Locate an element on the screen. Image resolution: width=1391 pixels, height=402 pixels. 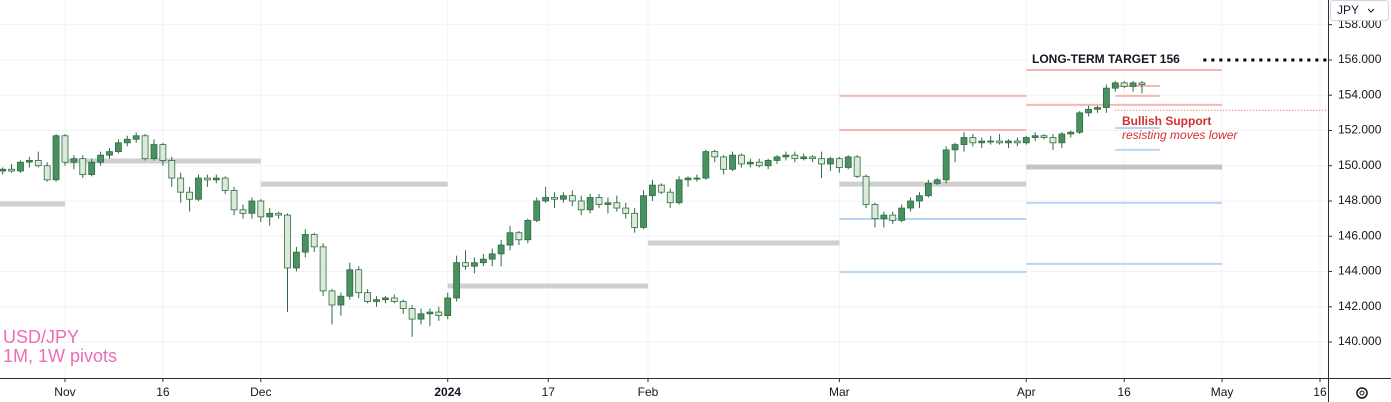
target-label-bg is located at coordinates (1114, 60).